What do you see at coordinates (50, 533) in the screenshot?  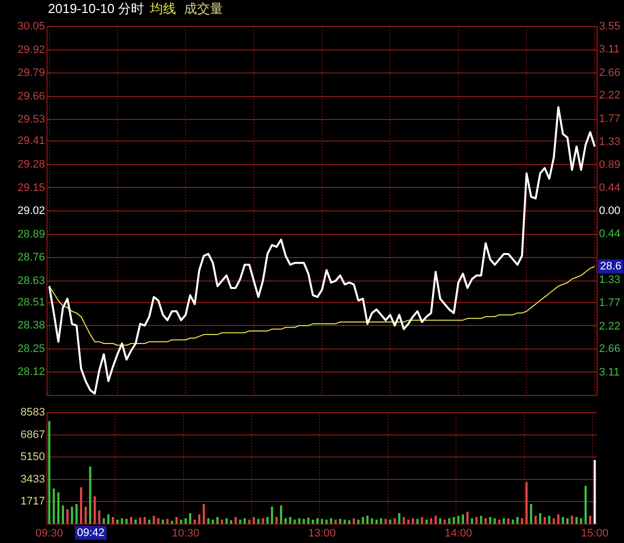 I see `x-tick-label: 09:30` at bounding box center [50, 533].